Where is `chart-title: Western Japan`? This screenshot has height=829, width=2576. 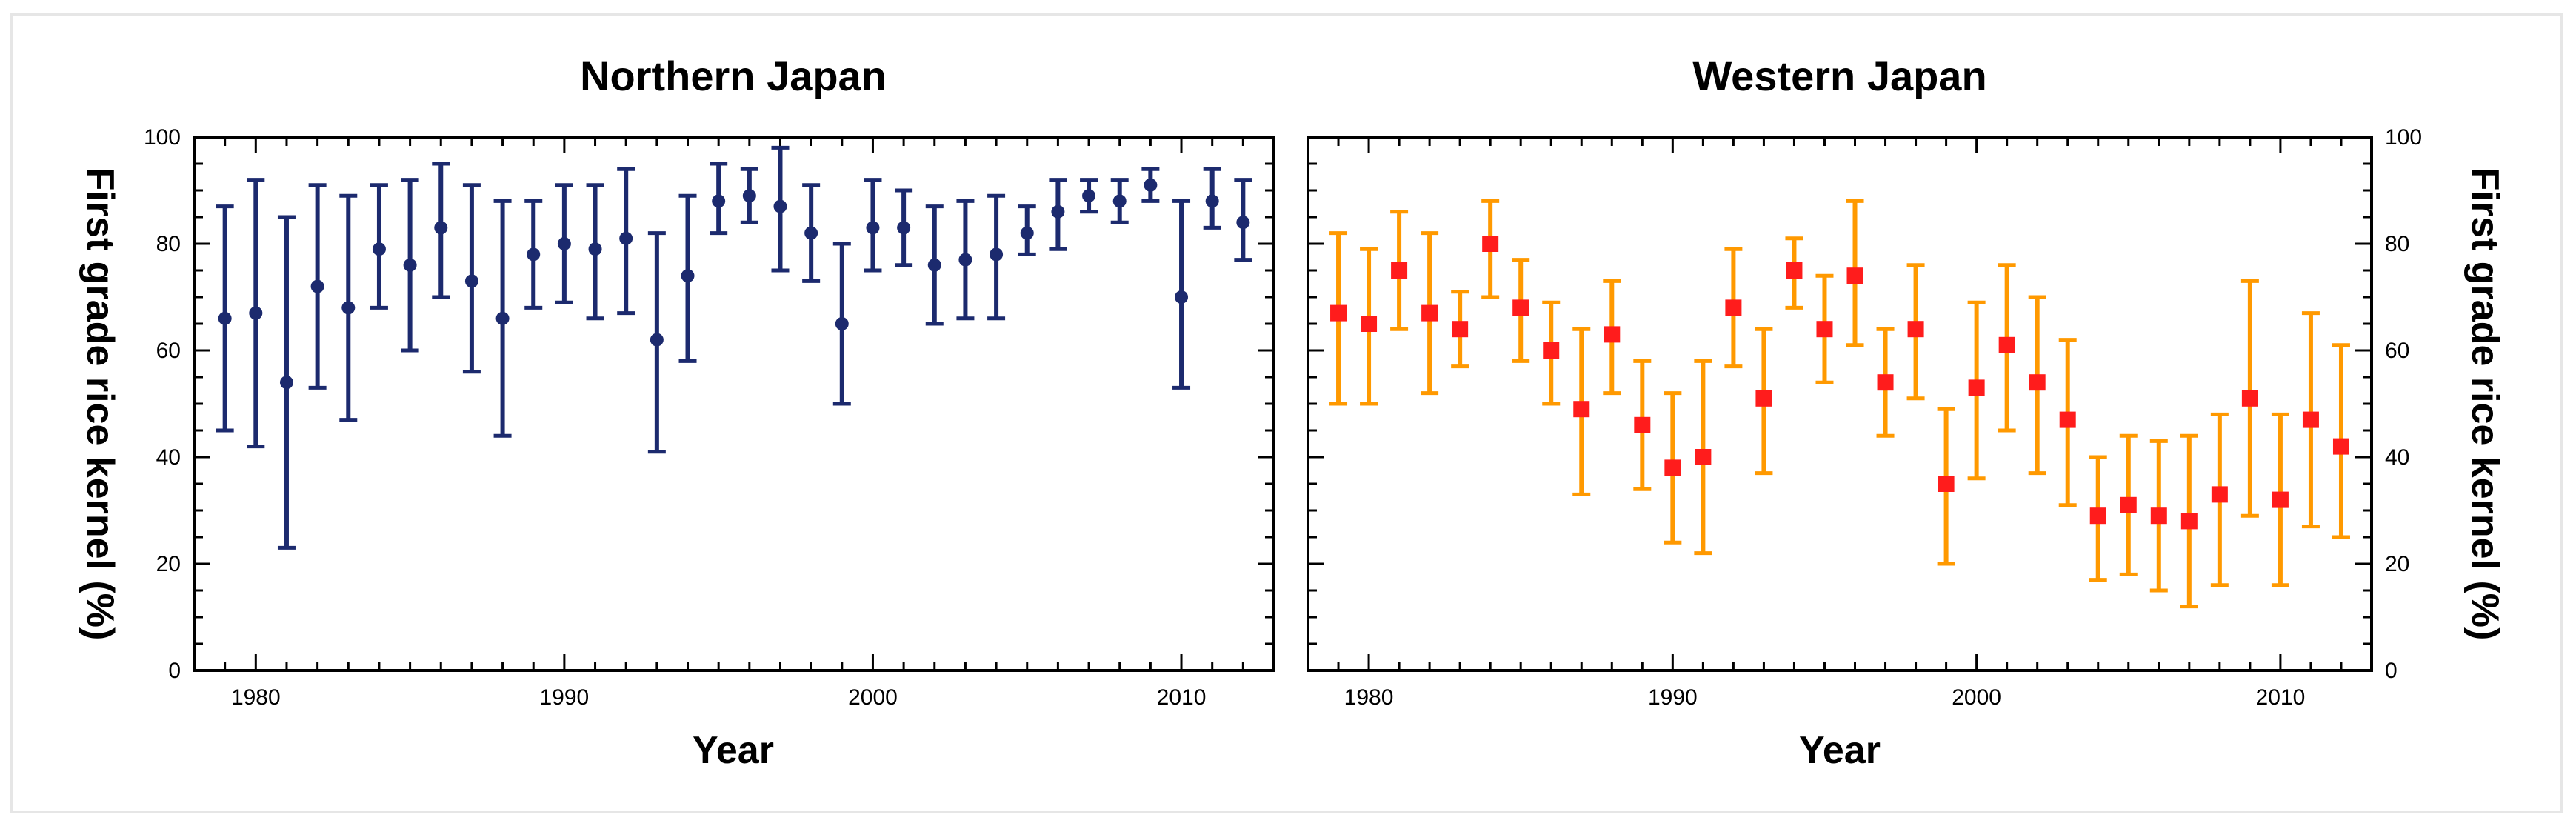
chart-title: Western Japan is located at coordinates (1839, 76).